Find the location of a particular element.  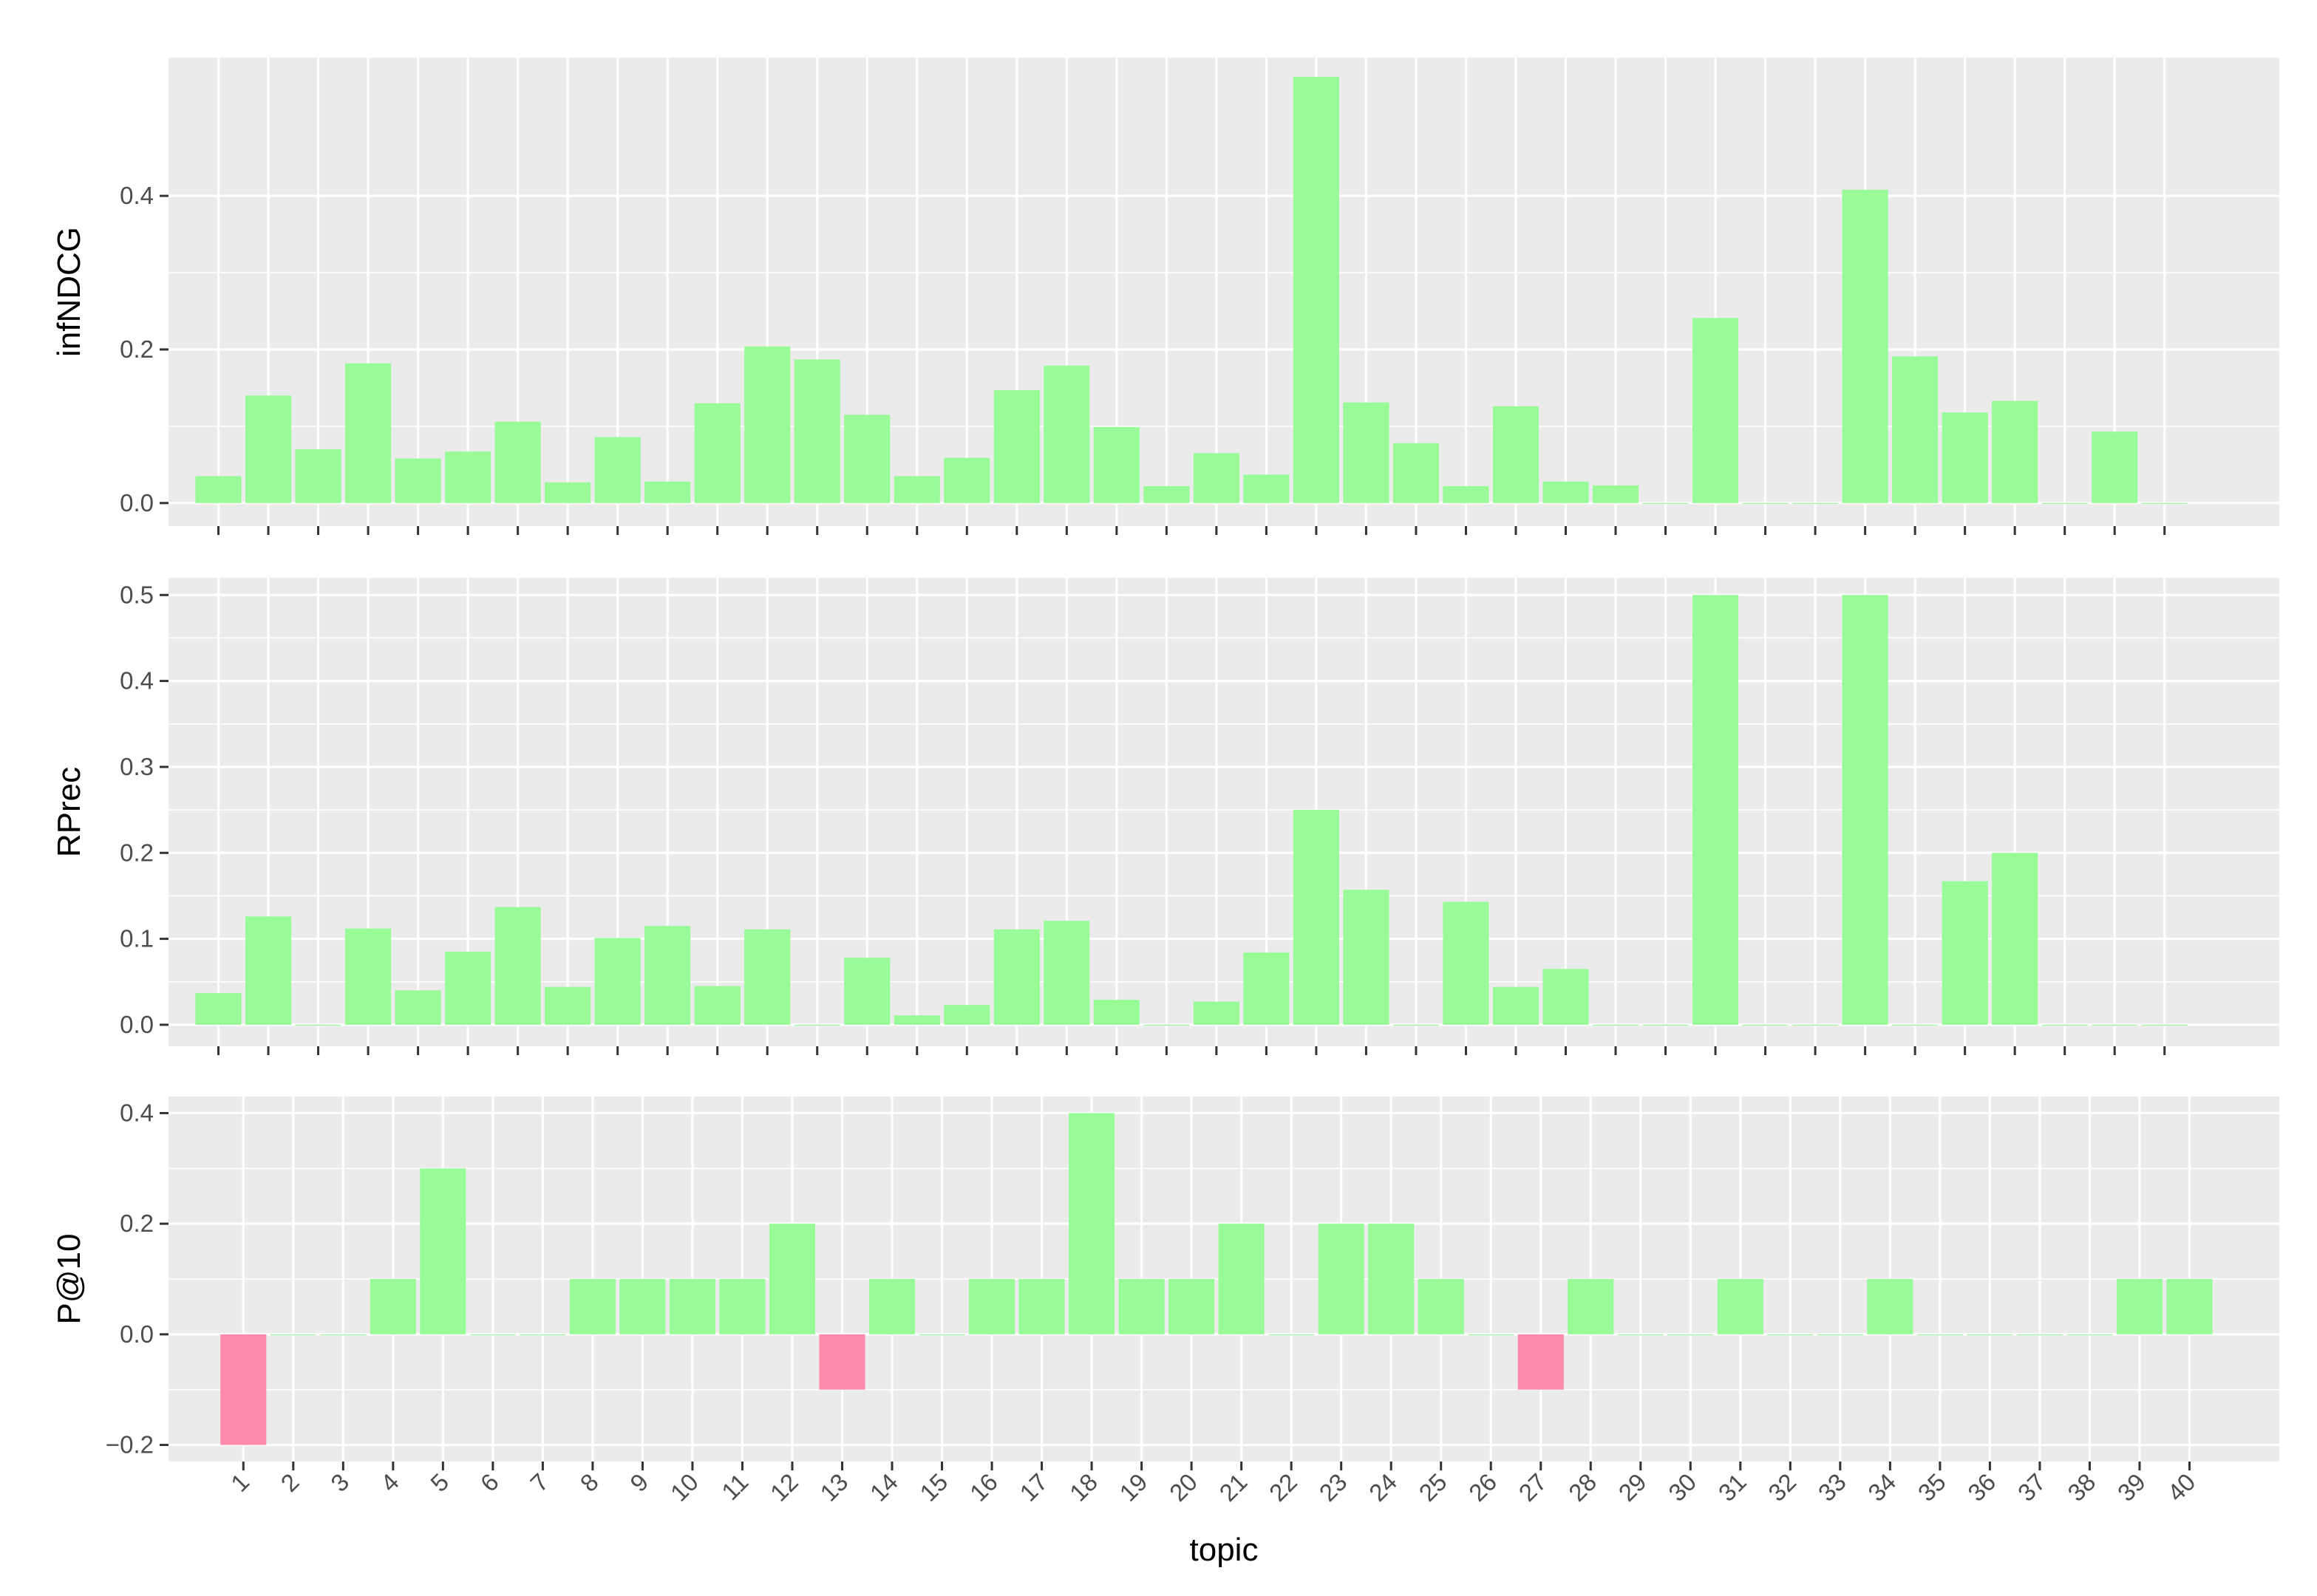

x-tick-label: 34 is located at coordinates (1881, 1487).